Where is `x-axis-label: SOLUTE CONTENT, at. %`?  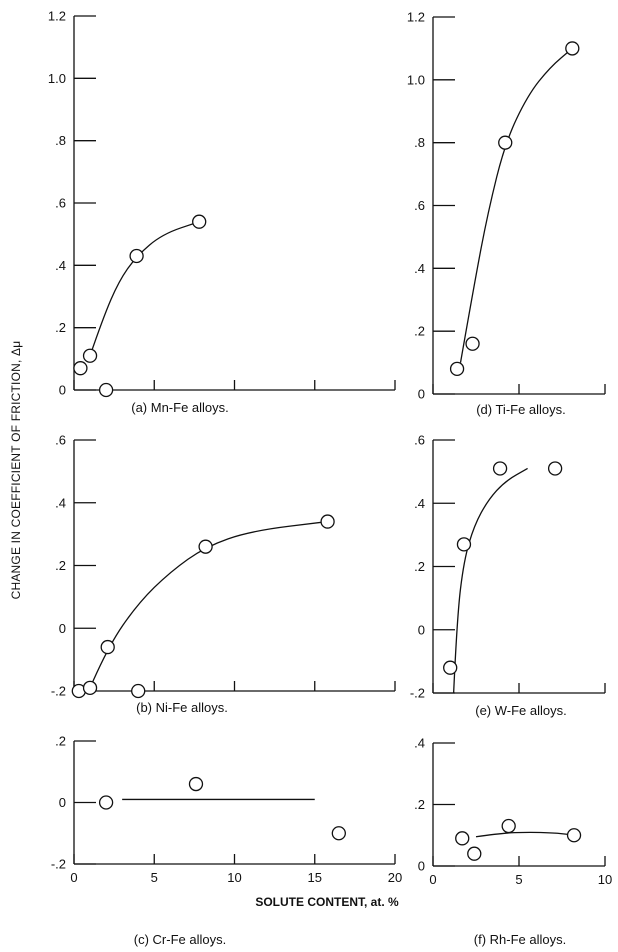 x-axis-label: SOLUTE CONTENT, at. % is located at coordinates (327, 902).